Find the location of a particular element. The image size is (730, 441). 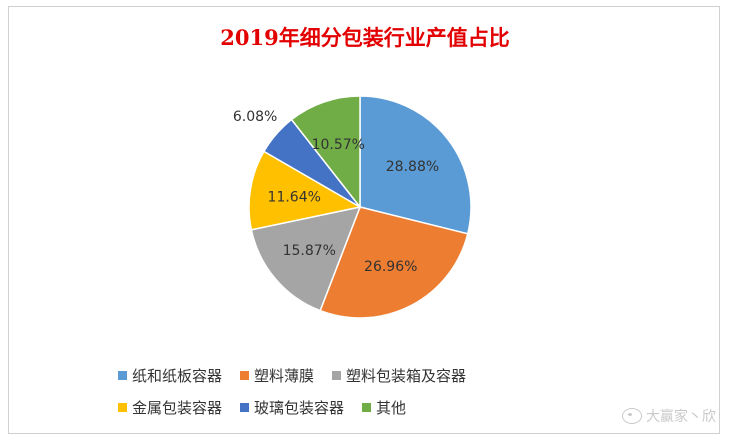

data-label-1: 28.88% is located at coordinates (412, 167).